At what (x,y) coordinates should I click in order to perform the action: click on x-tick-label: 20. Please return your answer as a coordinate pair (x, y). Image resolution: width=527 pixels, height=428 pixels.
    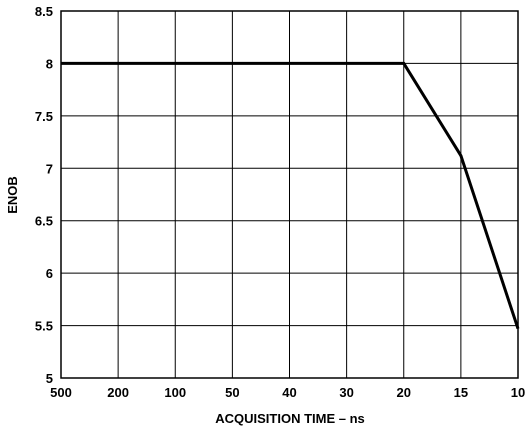
    Looking at the image, I should click on (404, 392).